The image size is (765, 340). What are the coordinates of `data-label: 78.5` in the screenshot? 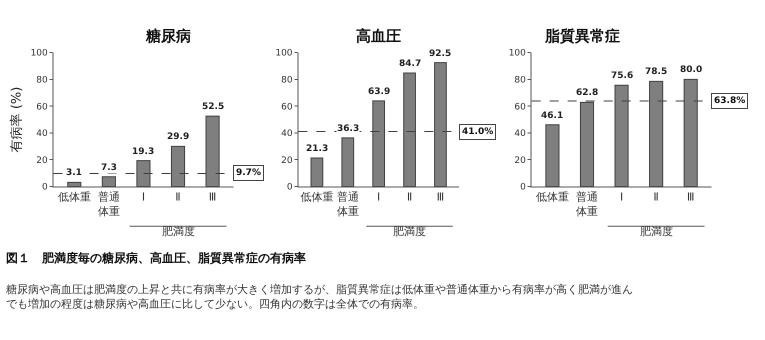 It's located at (656, 72).